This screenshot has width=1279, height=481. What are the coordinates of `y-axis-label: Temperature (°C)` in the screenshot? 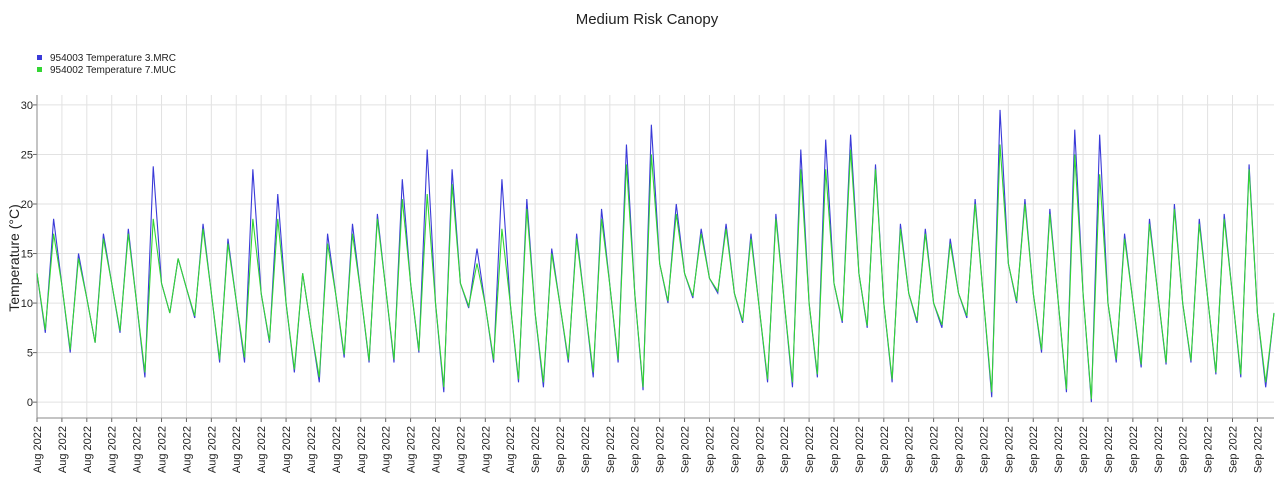 It's located at (14, 258).